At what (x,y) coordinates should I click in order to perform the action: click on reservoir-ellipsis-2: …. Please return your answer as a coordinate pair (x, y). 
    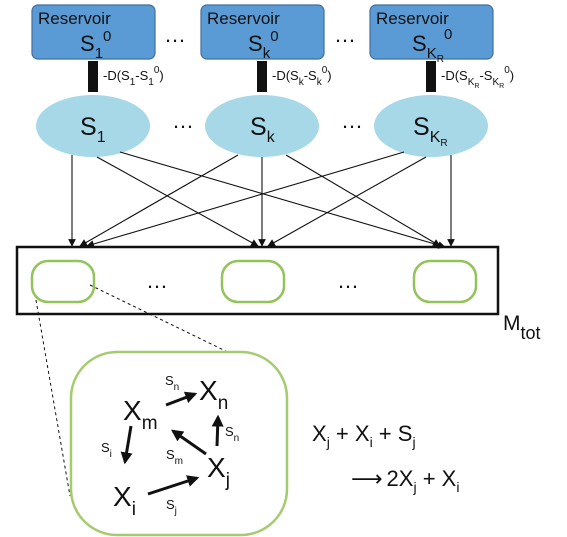
    Looking at the image, I should click on (346, 34).